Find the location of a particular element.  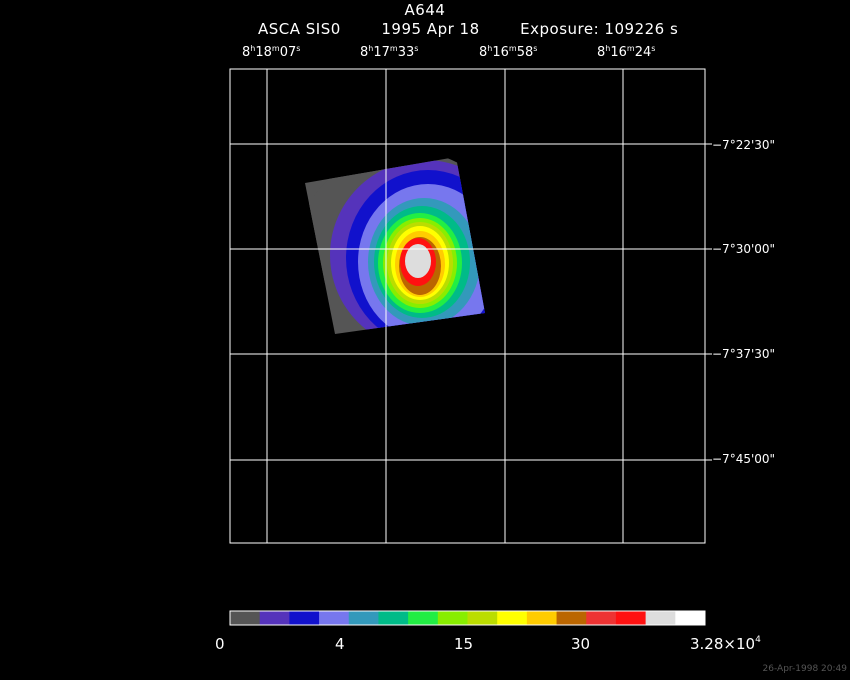

image-title: A644 is located at coordinates (425, 10).